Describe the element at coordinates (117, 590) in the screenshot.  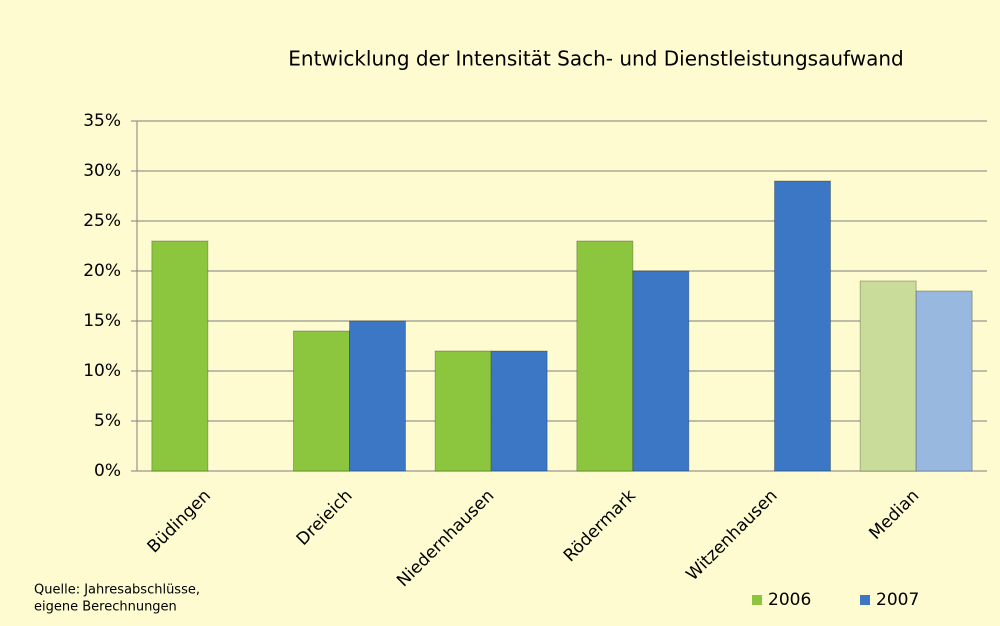
I see `source-note: Quelle: Jahresabschlüsse,` at that location.